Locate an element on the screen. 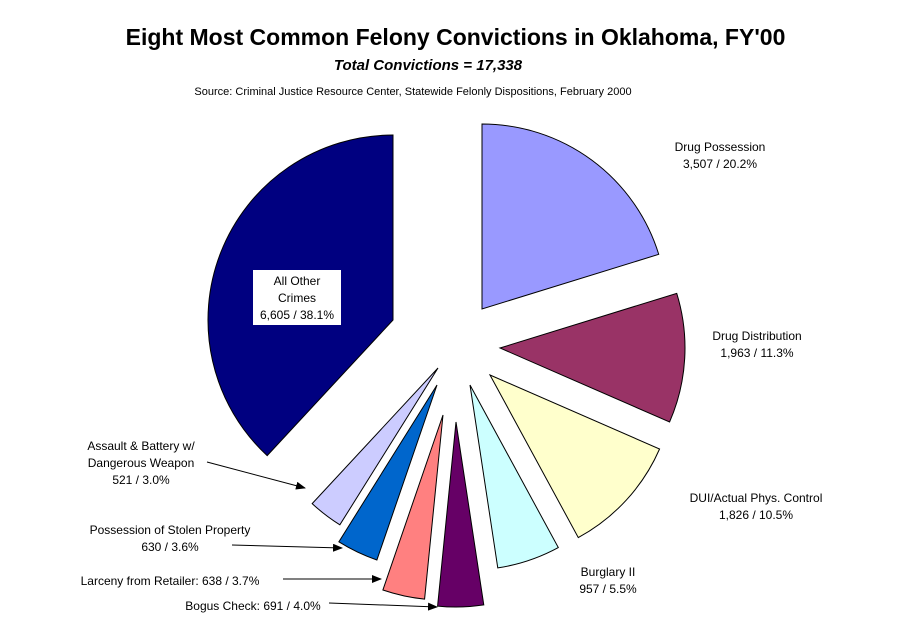 The height and width of the screenshot is (623, 911). slice-label-line: Bogus Check: 691 / 4.0% is located at coordinates (253, 606).